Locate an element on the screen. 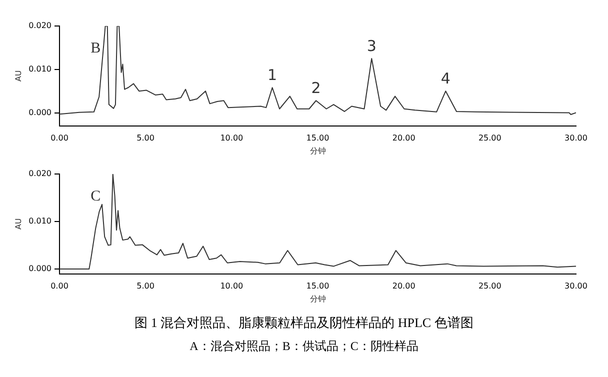 This screenshot has height=377, width=608. annotation: C is located at coordinates (95, 196).